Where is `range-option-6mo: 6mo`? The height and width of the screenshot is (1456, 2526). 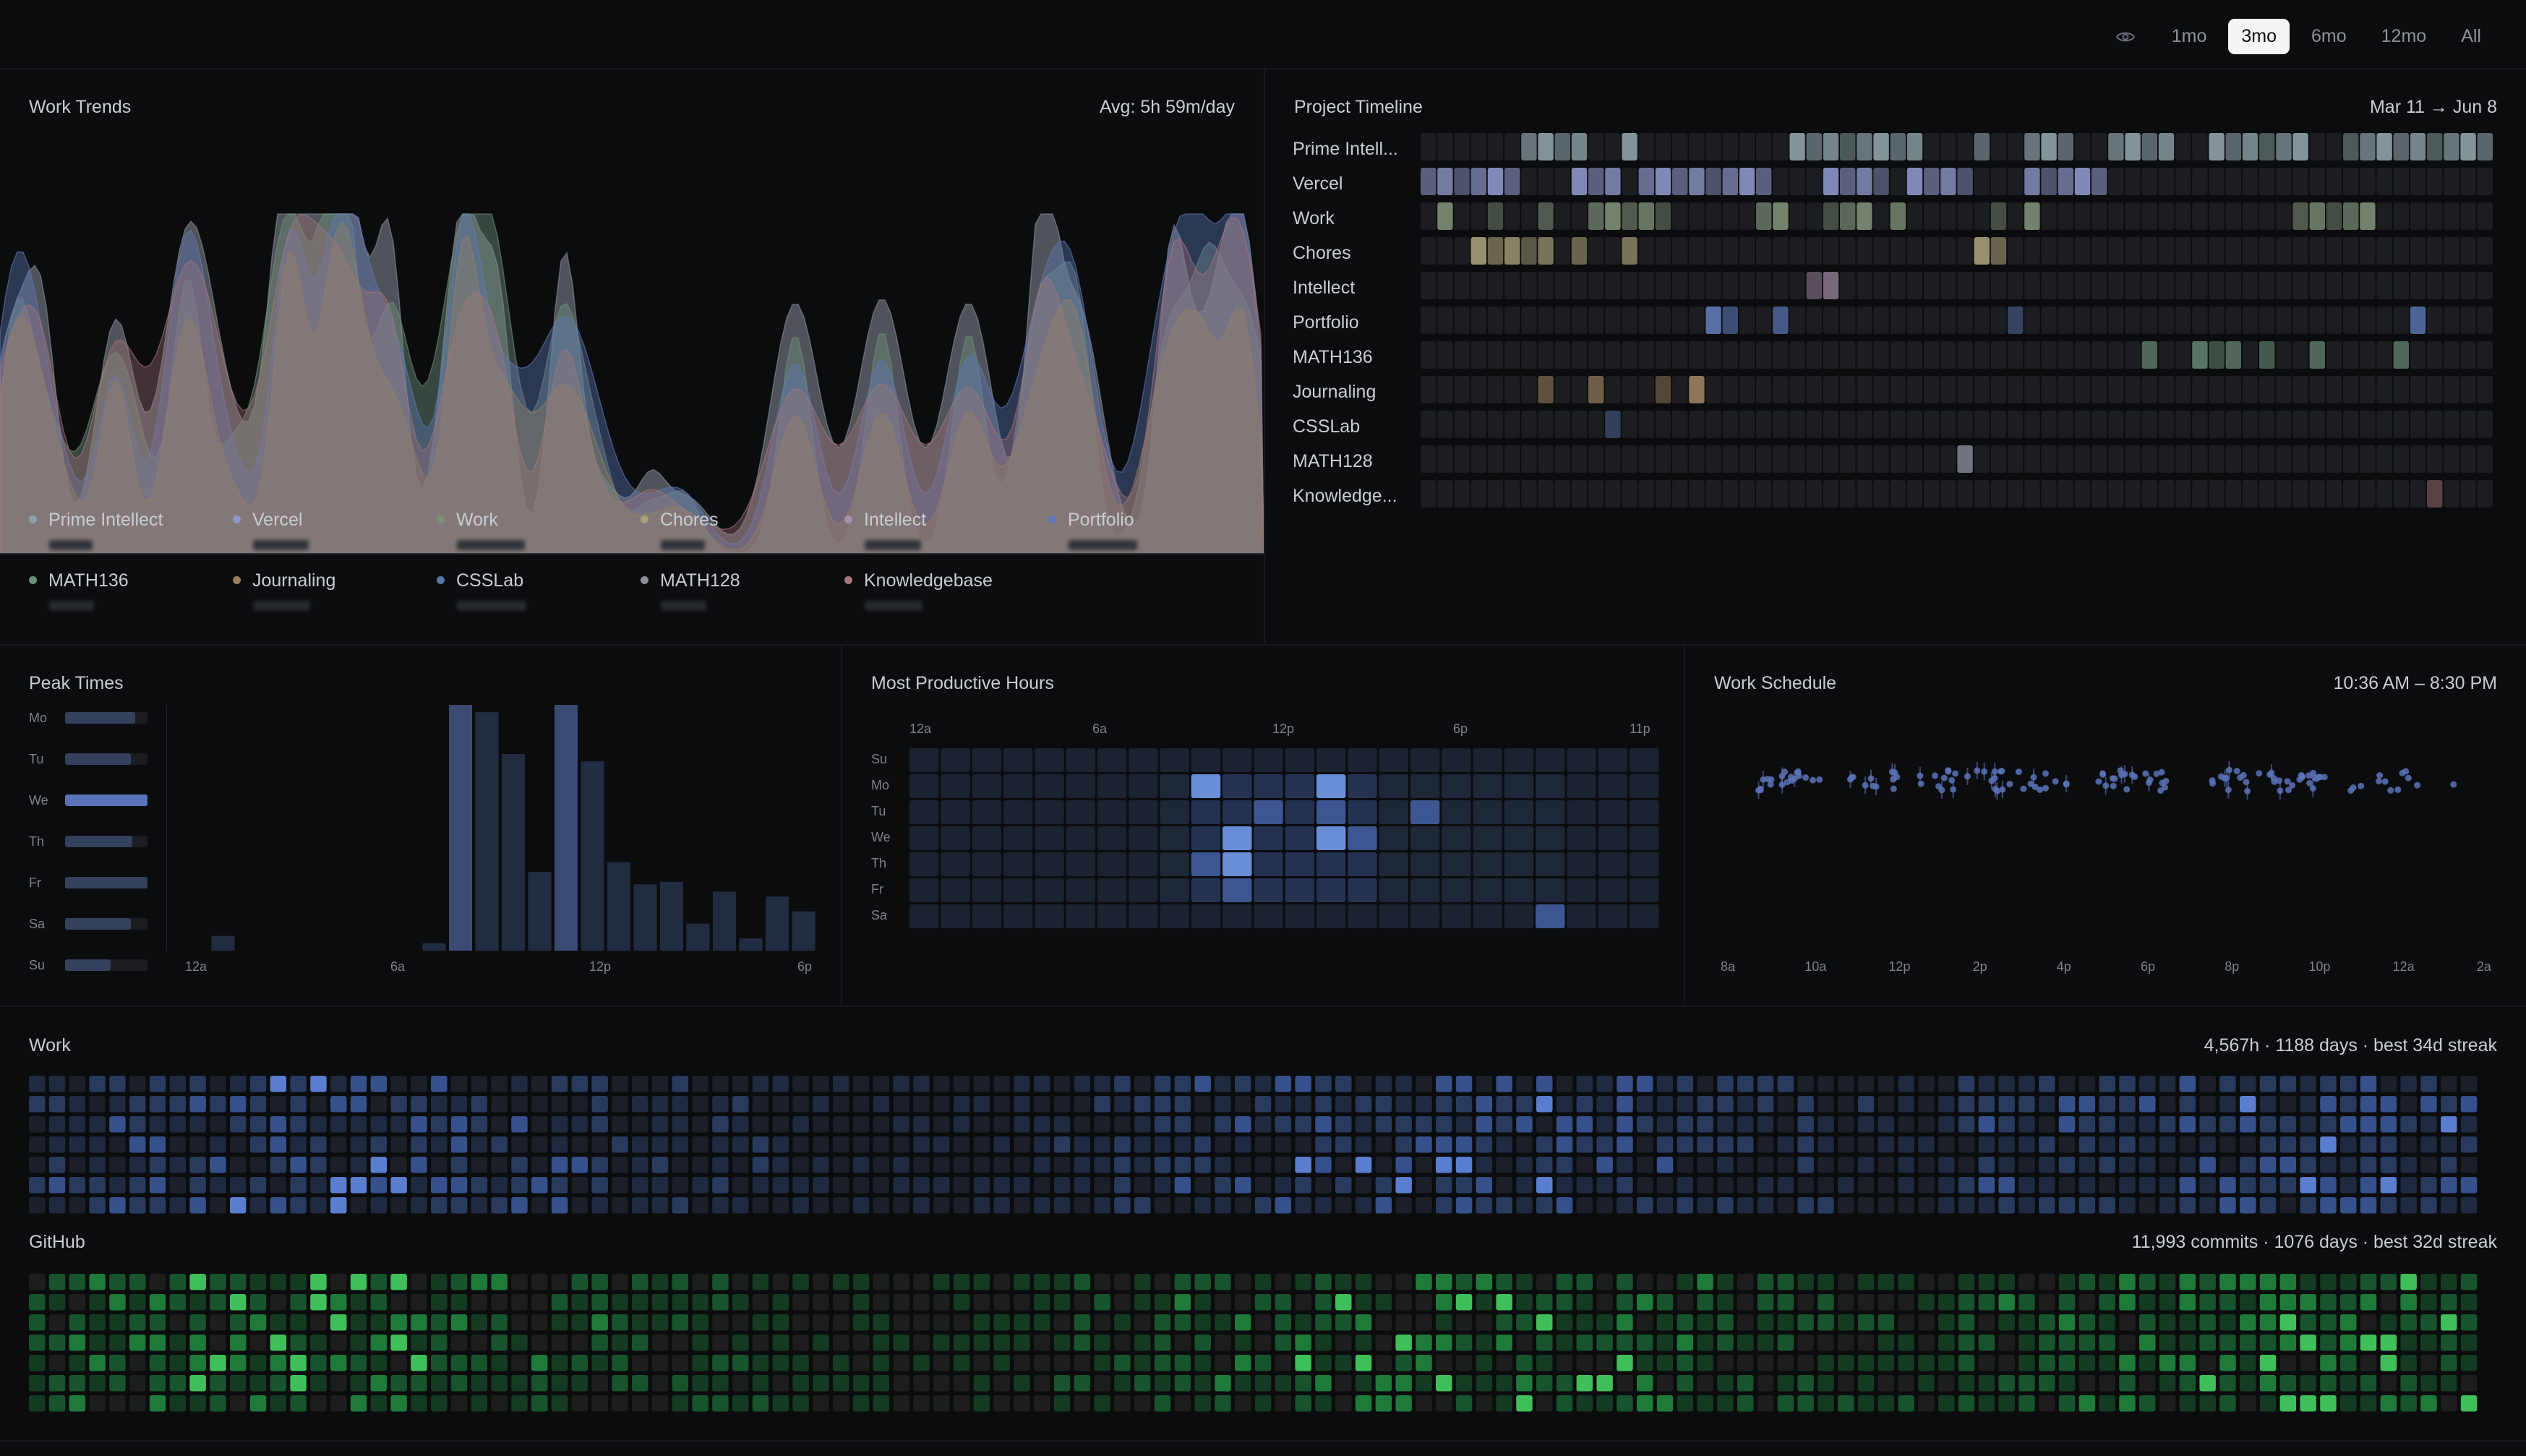
range-option-6mo: 6mo is located at coordinates (2329, 36).